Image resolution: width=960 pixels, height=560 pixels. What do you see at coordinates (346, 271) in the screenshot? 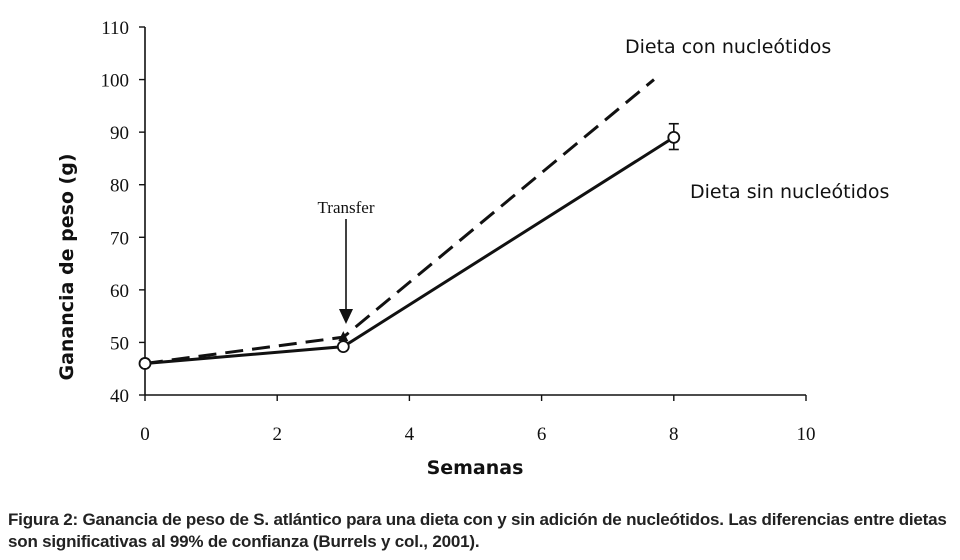
I see `transfer-arrow` at bounding box center [346, 271].